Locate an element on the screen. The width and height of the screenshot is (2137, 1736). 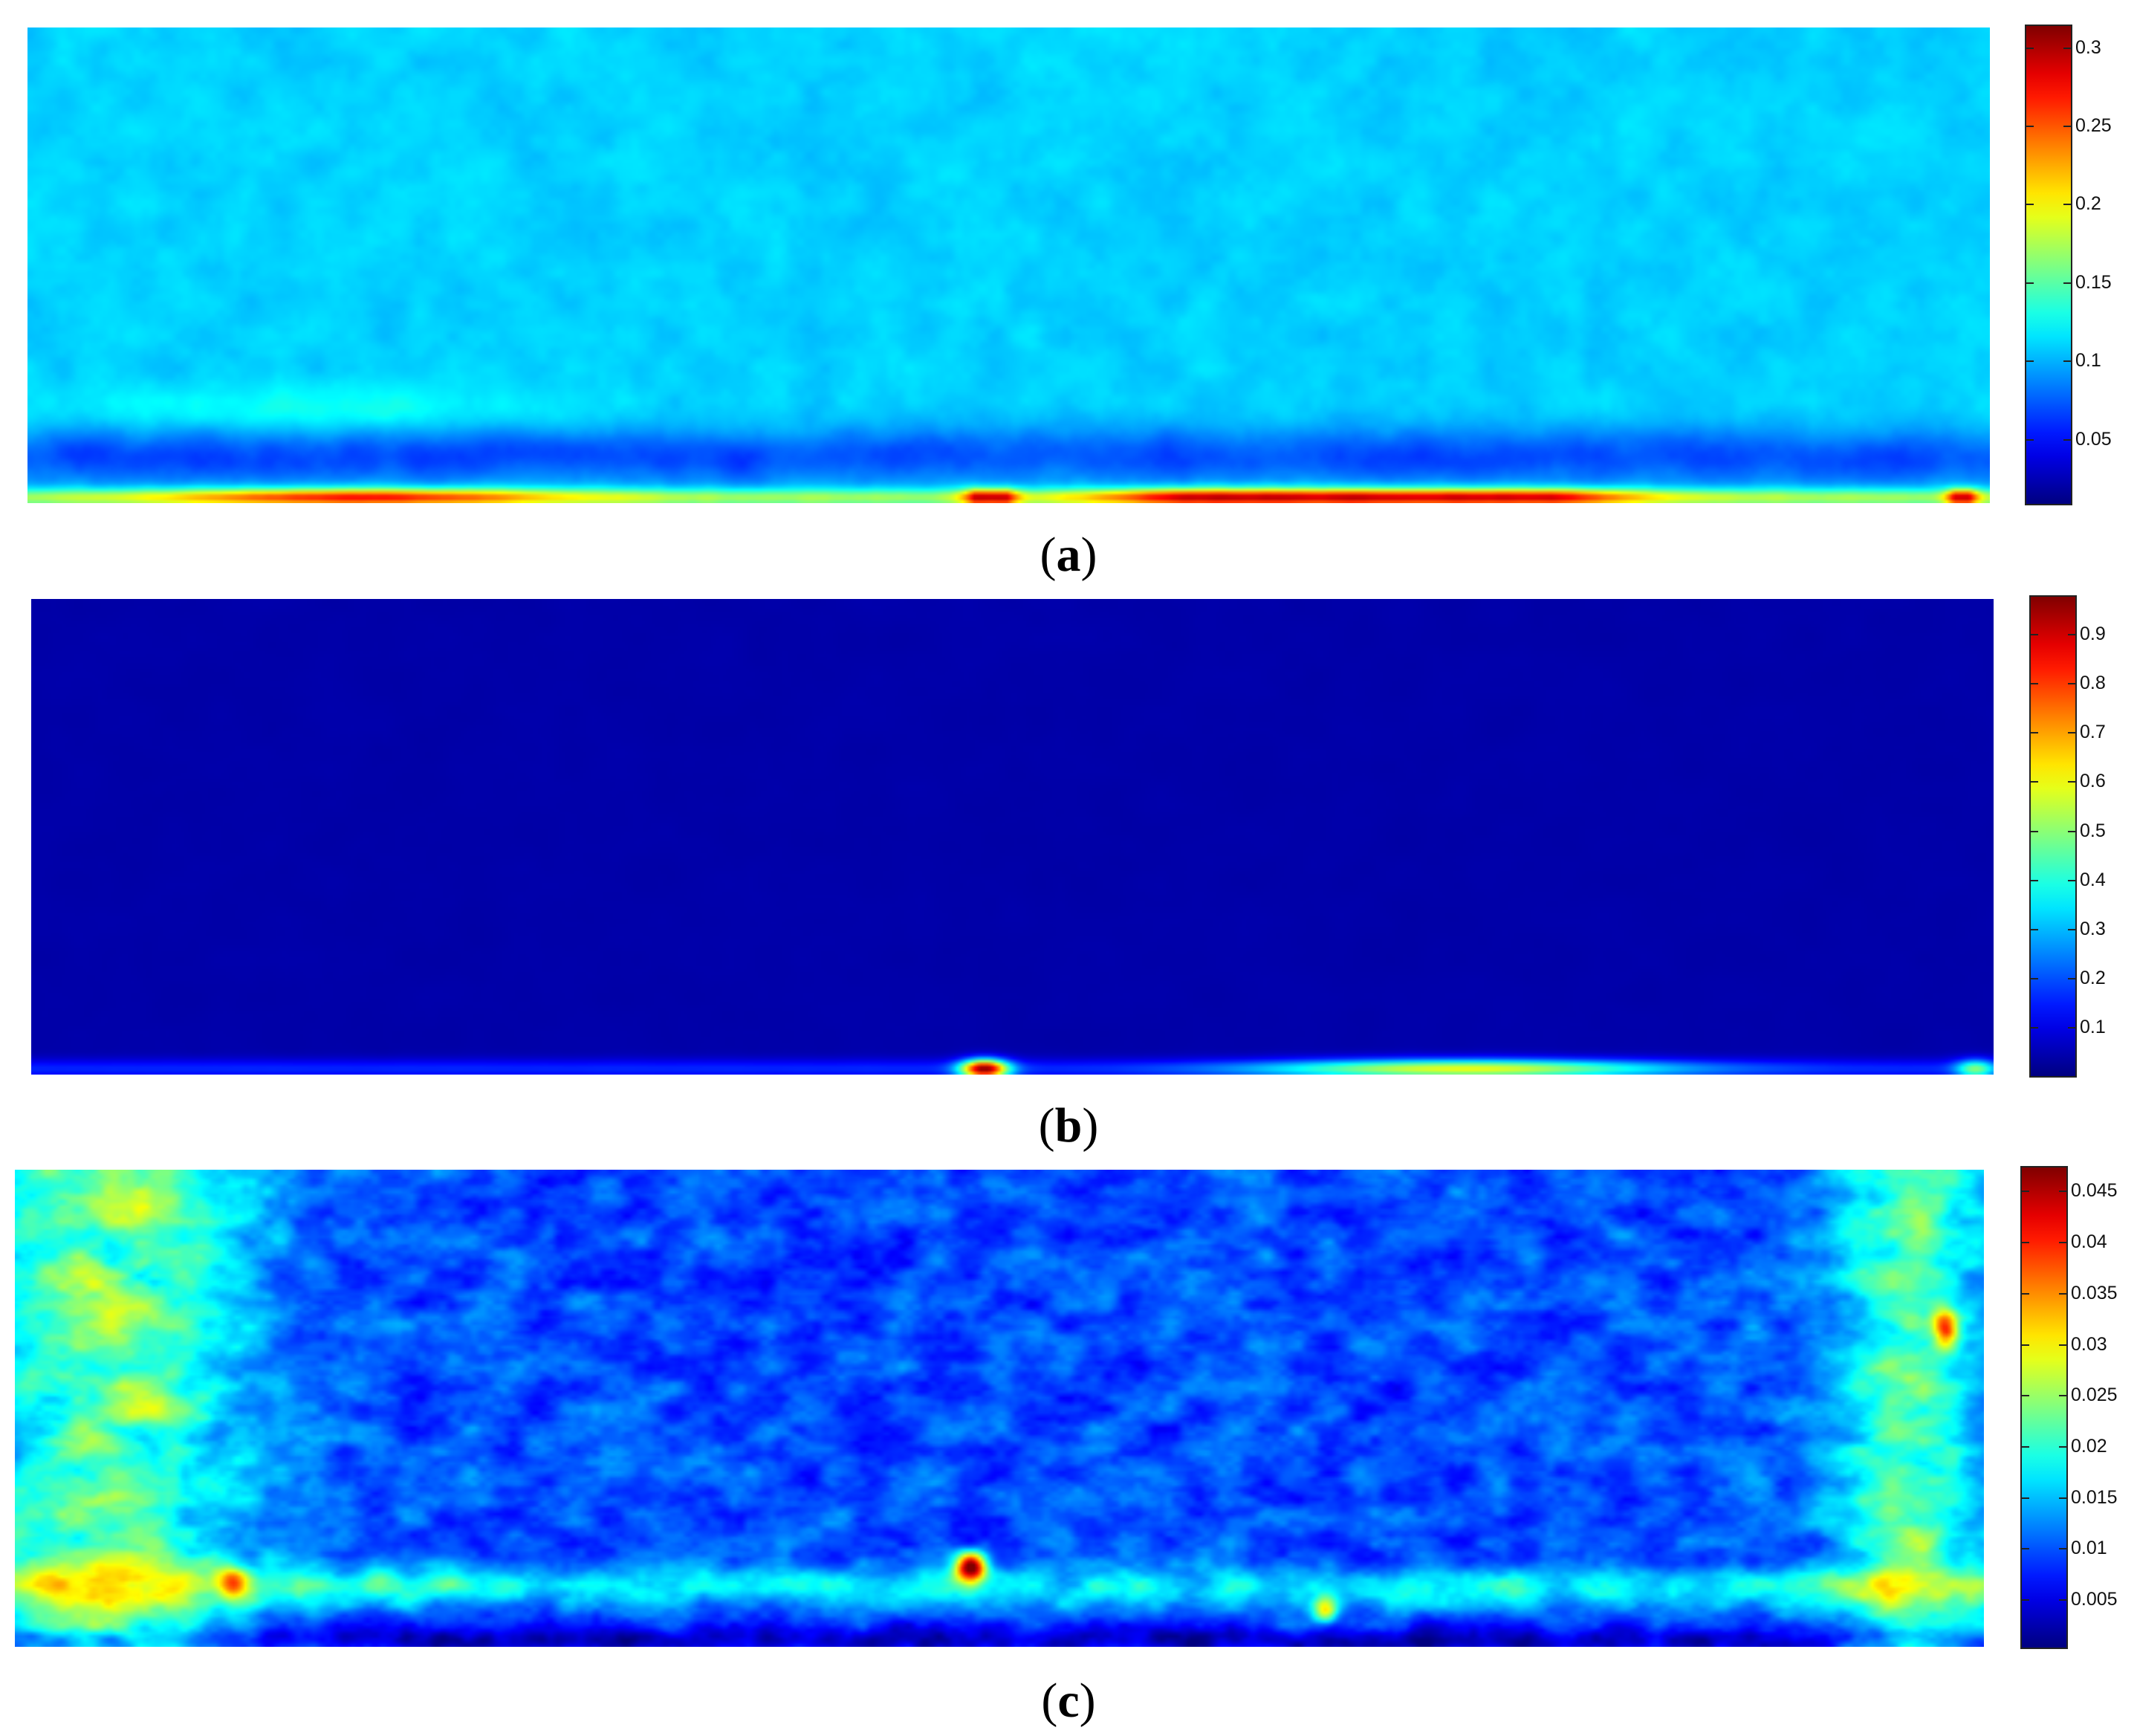
colorbar-c is located at coordinates (2044, 1407).